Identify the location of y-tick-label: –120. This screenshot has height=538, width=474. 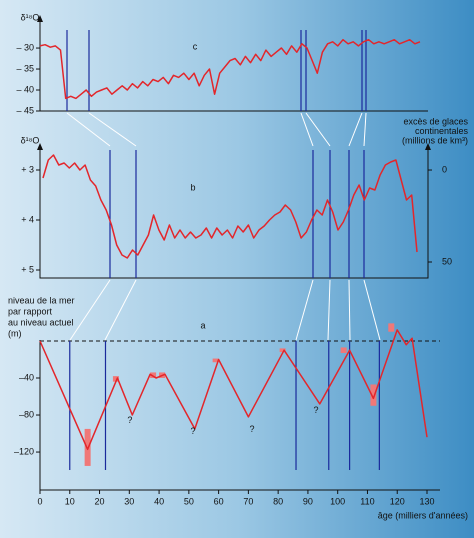
(24, 451).